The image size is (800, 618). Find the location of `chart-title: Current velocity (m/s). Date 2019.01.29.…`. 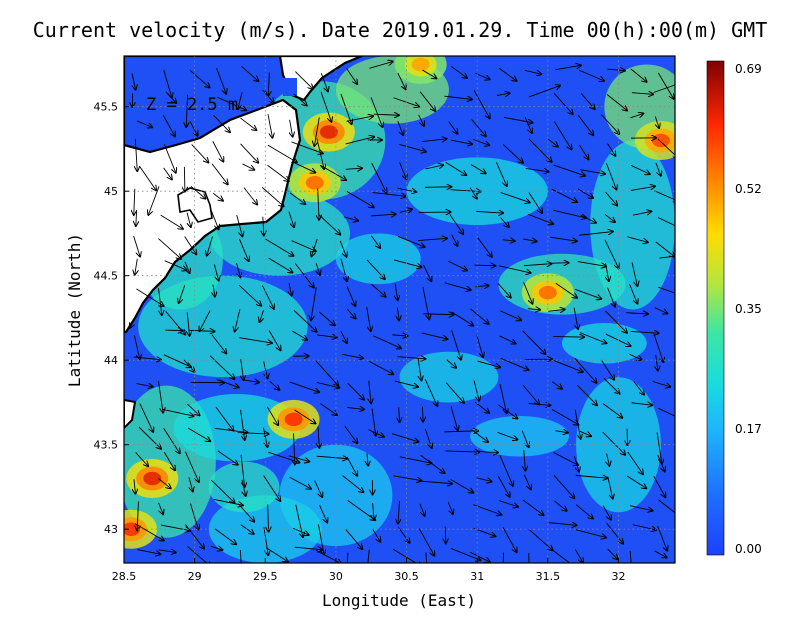

chart-title: Current velocity (m/s). Date 2019.01.29.… is located at coordinates (400, 30).